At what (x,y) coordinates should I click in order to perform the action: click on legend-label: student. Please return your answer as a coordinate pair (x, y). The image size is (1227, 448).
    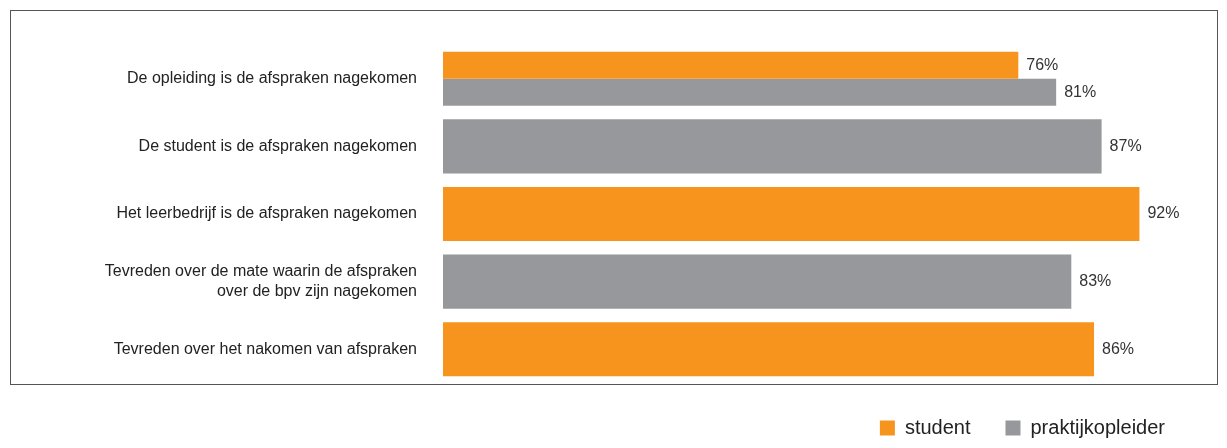
    Looking at the image, I should click on (937, 426).